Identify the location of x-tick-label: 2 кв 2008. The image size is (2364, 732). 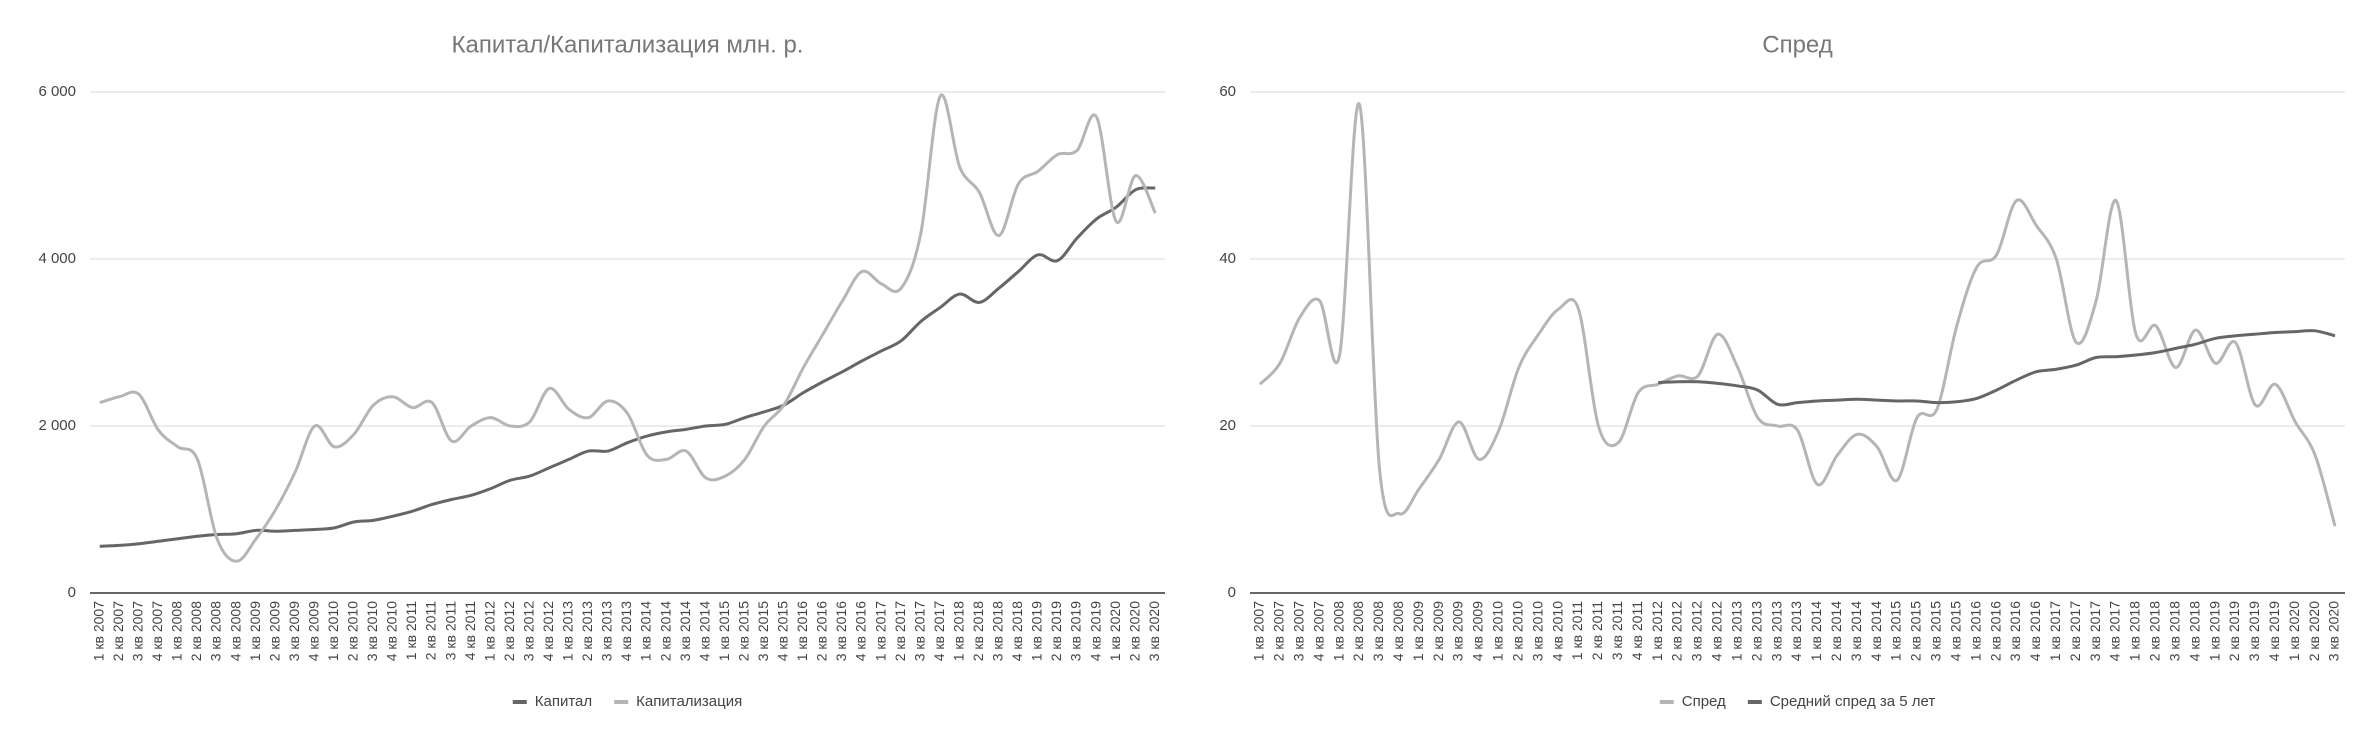
(1358, 631).